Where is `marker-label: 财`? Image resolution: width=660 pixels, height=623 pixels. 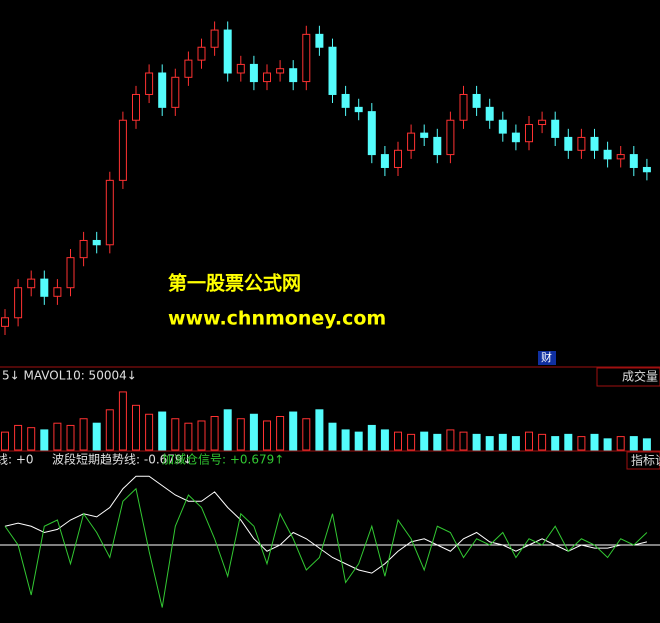
marker-label: 财 is located at coordinates (546, 357).